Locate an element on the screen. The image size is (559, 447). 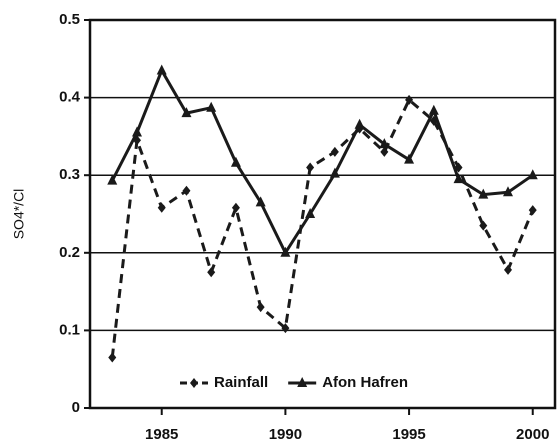
y-axis-label: SO4*/Cl is located at coordinates (19, 214).